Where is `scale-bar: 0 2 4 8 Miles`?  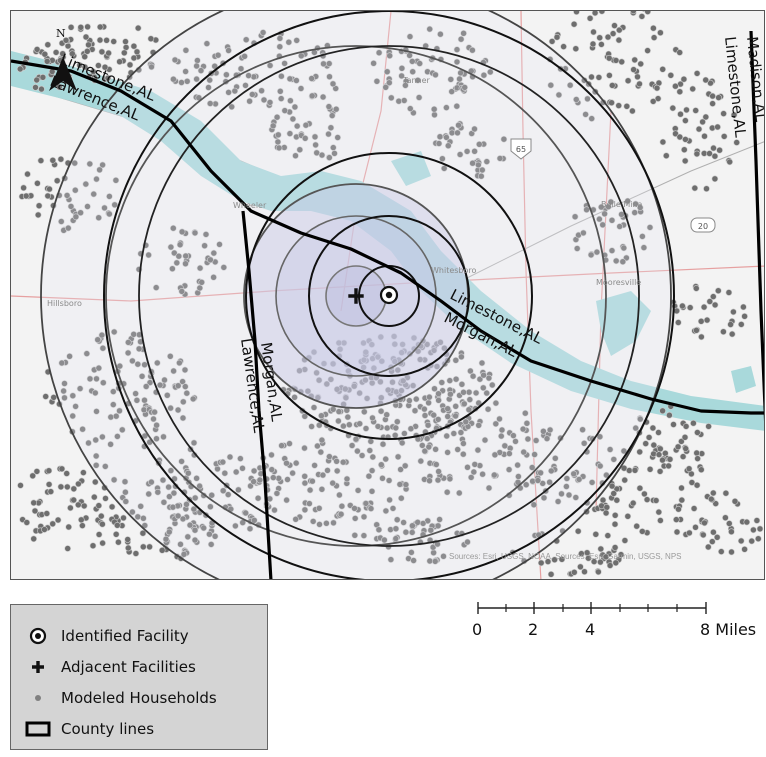
scale-bar: 0 2 4 8 Miles is located at coordinates (618, 625).